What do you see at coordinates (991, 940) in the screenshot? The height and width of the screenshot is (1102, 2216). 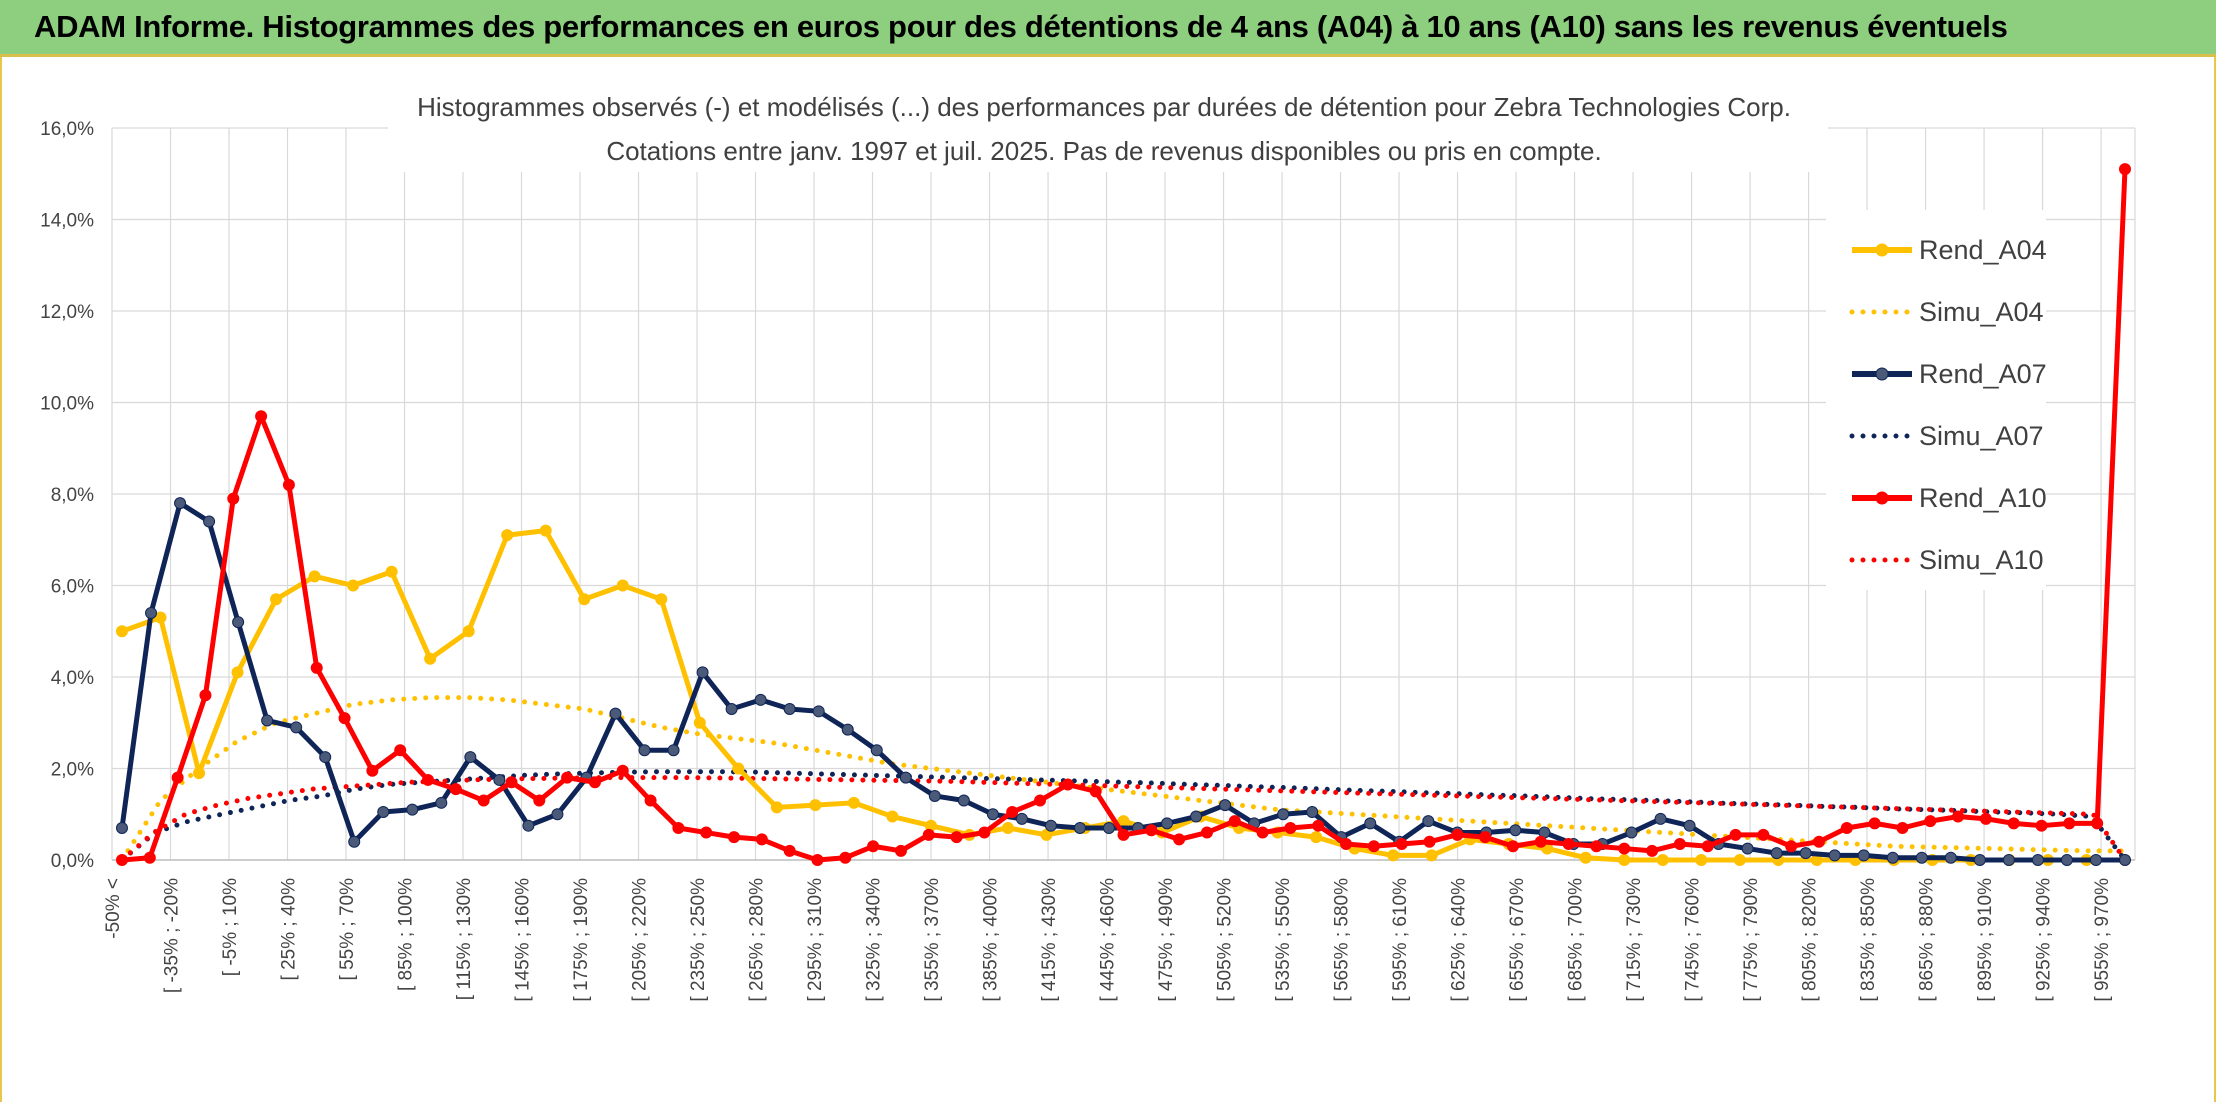 I see `x-tick-label: [ 385% ; 400%` at bounding box center [991, 940].